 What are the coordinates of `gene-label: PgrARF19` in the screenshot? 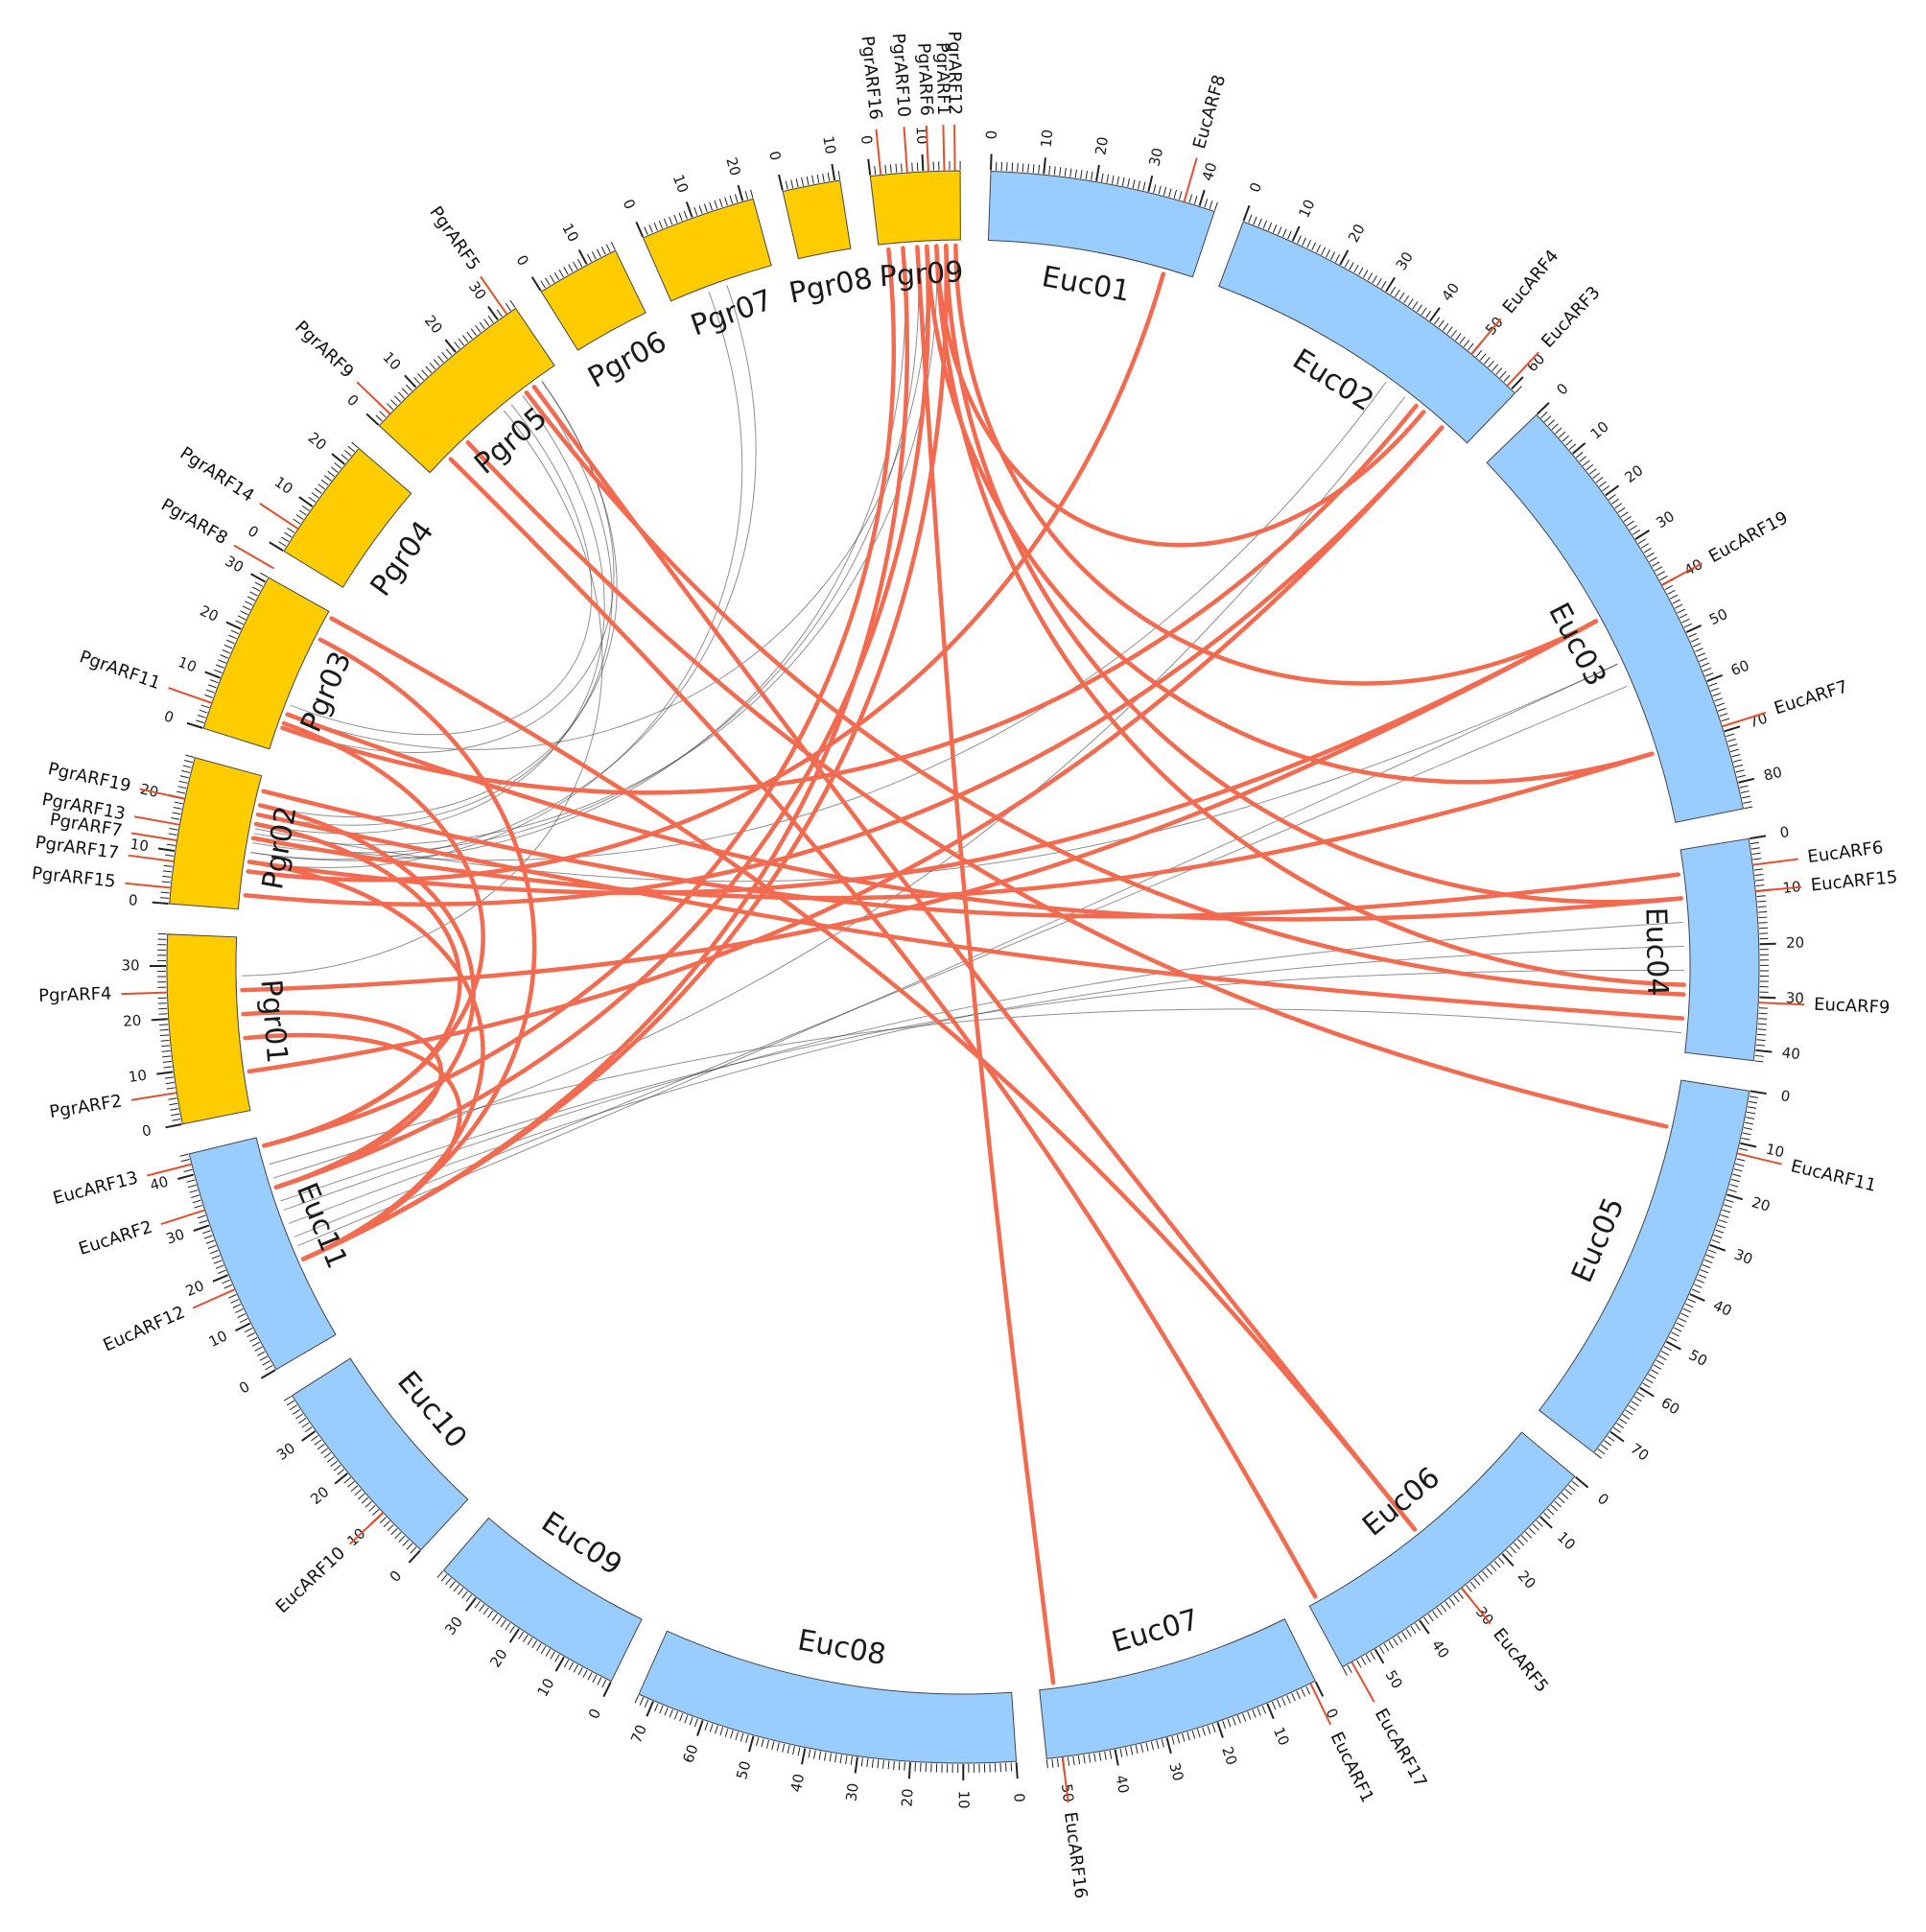 It's located at (89, 777).